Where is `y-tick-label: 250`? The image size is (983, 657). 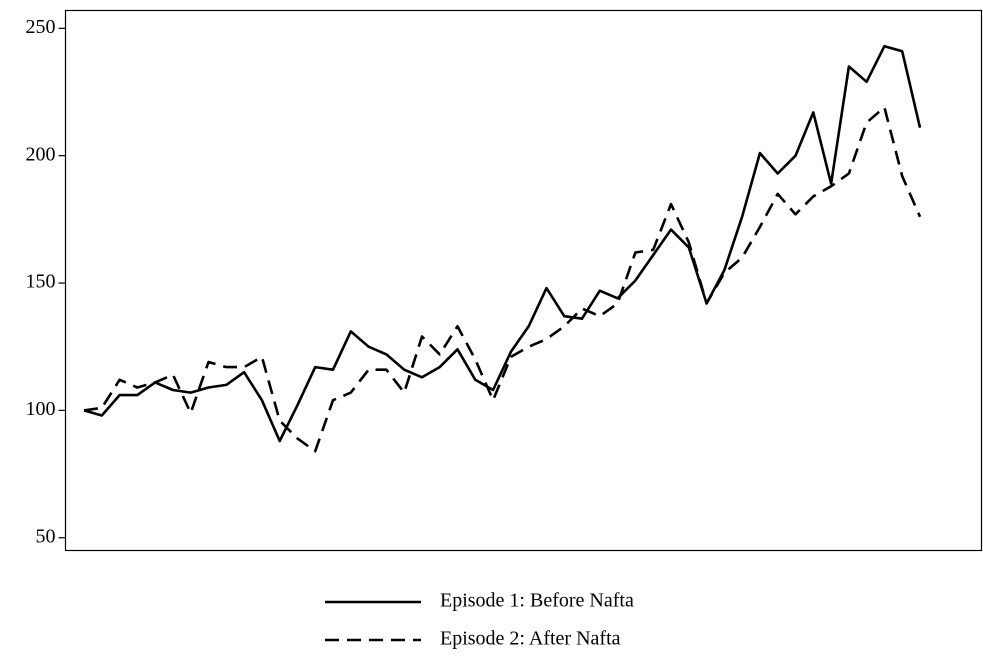
y-tick-label: 250 is located at coordinates (41, 27).